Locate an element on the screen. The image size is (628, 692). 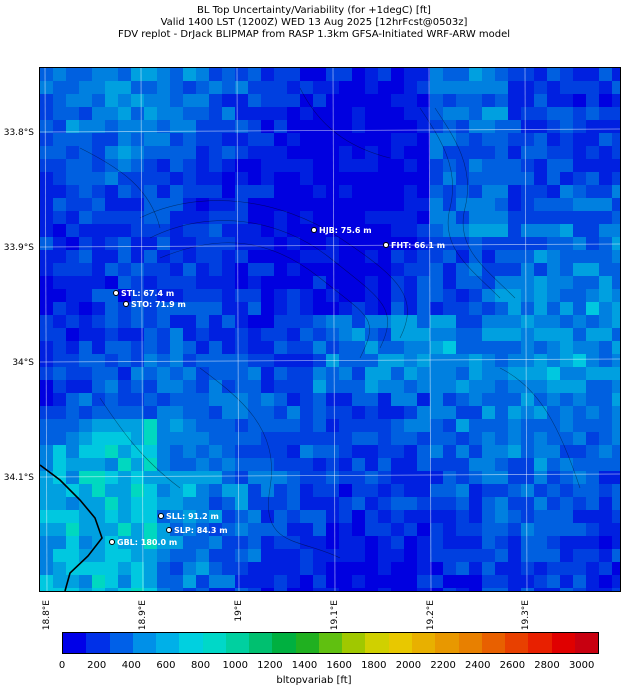
station-marker: STL: 67.4 m is located at coordinates (144, 293).